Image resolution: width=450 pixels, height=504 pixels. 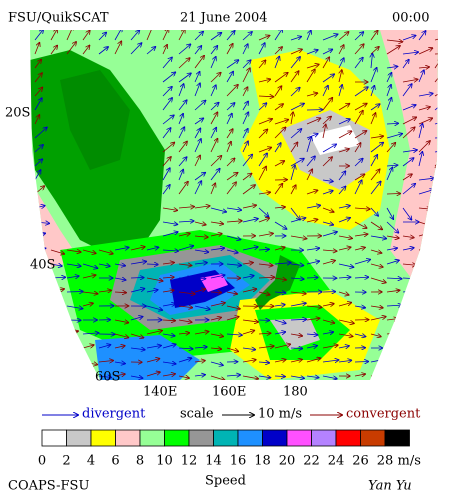 I want to click on lon-label: 180, so click(x=295, y=392).